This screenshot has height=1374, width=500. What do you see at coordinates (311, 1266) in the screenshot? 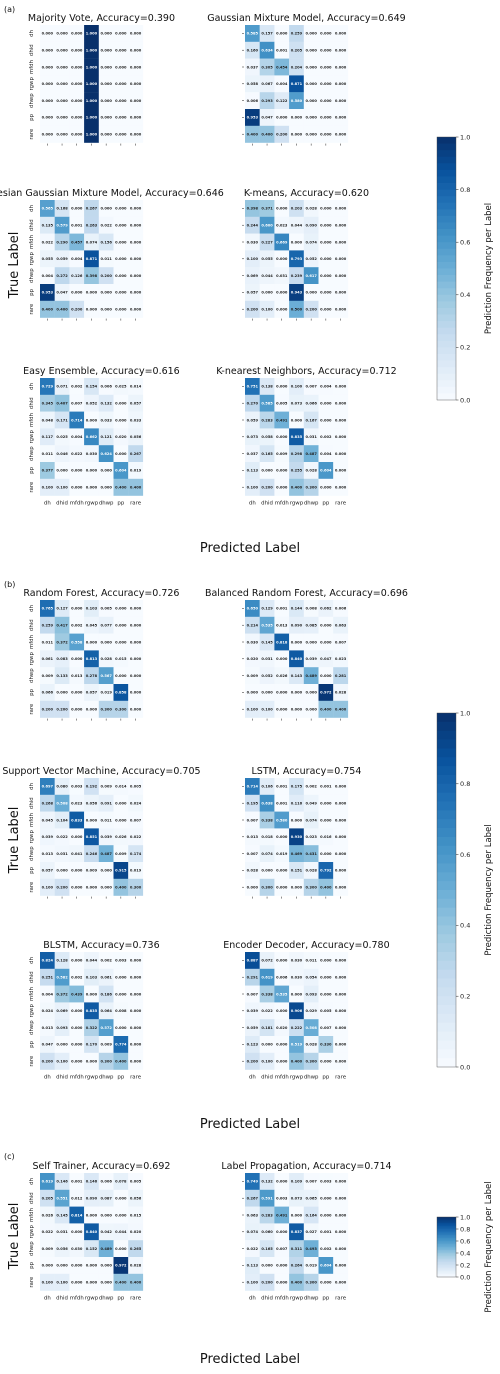
I see `cell-value: 0.019` at bounding box center [311, 1266].